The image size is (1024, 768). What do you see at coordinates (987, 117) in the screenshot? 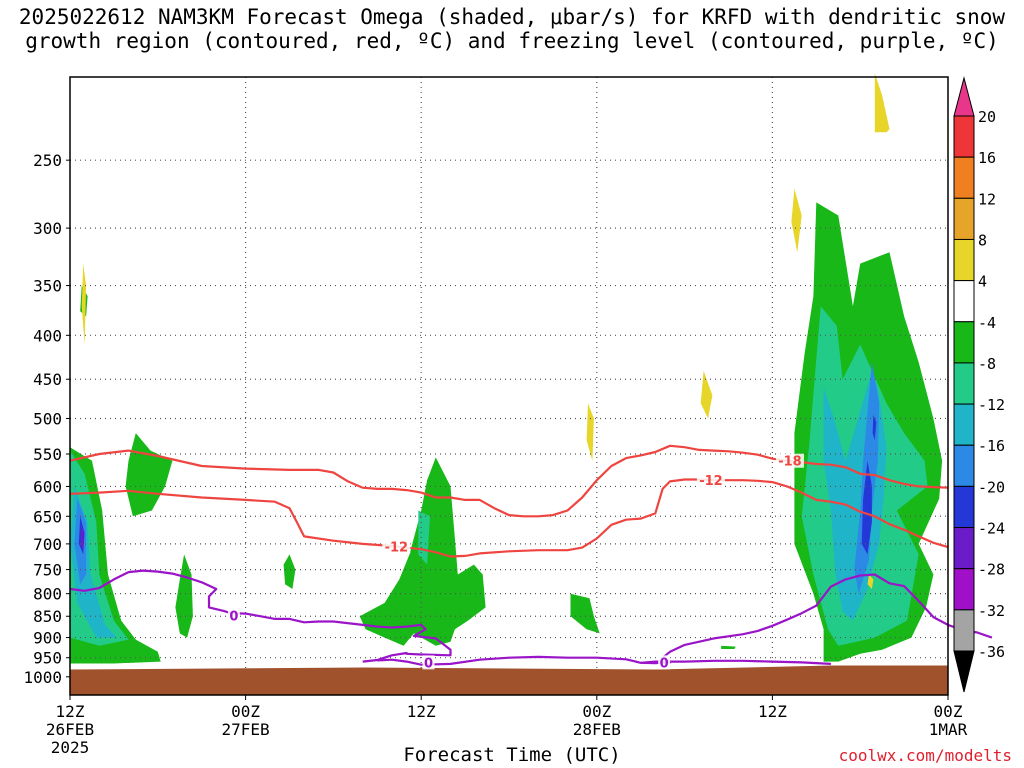
I see `colorbar-label-0: 20` at bounding box center [987, 117].